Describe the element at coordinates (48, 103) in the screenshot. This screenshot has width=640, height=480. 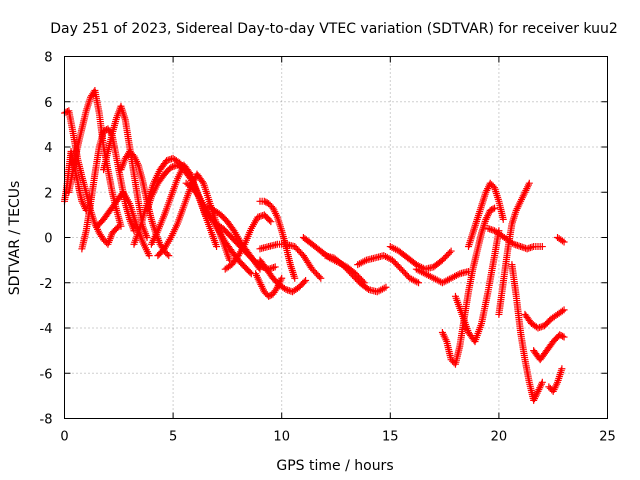
I see `y-tick-label: 6` at that location.